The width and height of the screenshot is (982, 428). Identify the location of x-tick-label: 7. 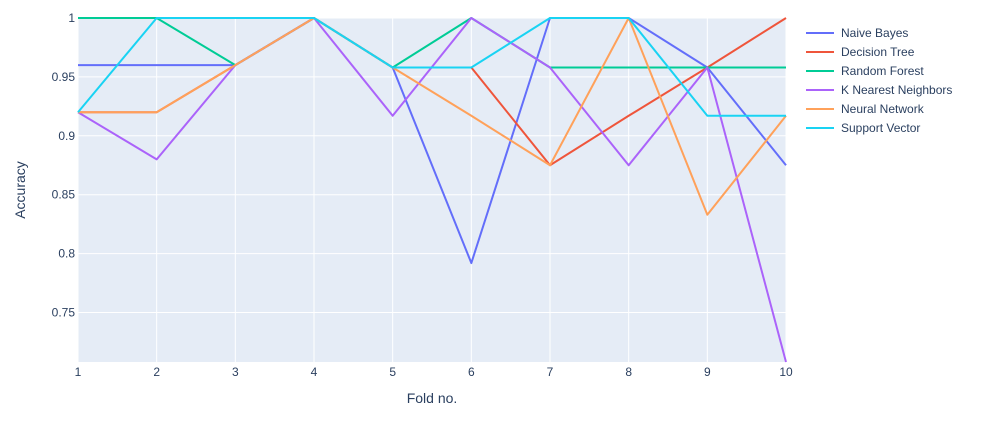
(550, 372).